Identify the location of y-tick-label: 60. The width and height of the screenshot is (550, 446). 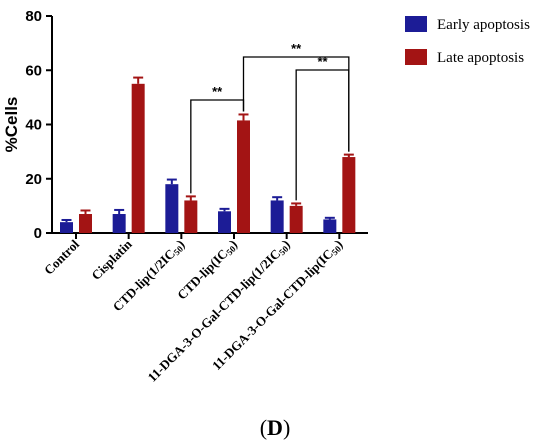
(33, 70).